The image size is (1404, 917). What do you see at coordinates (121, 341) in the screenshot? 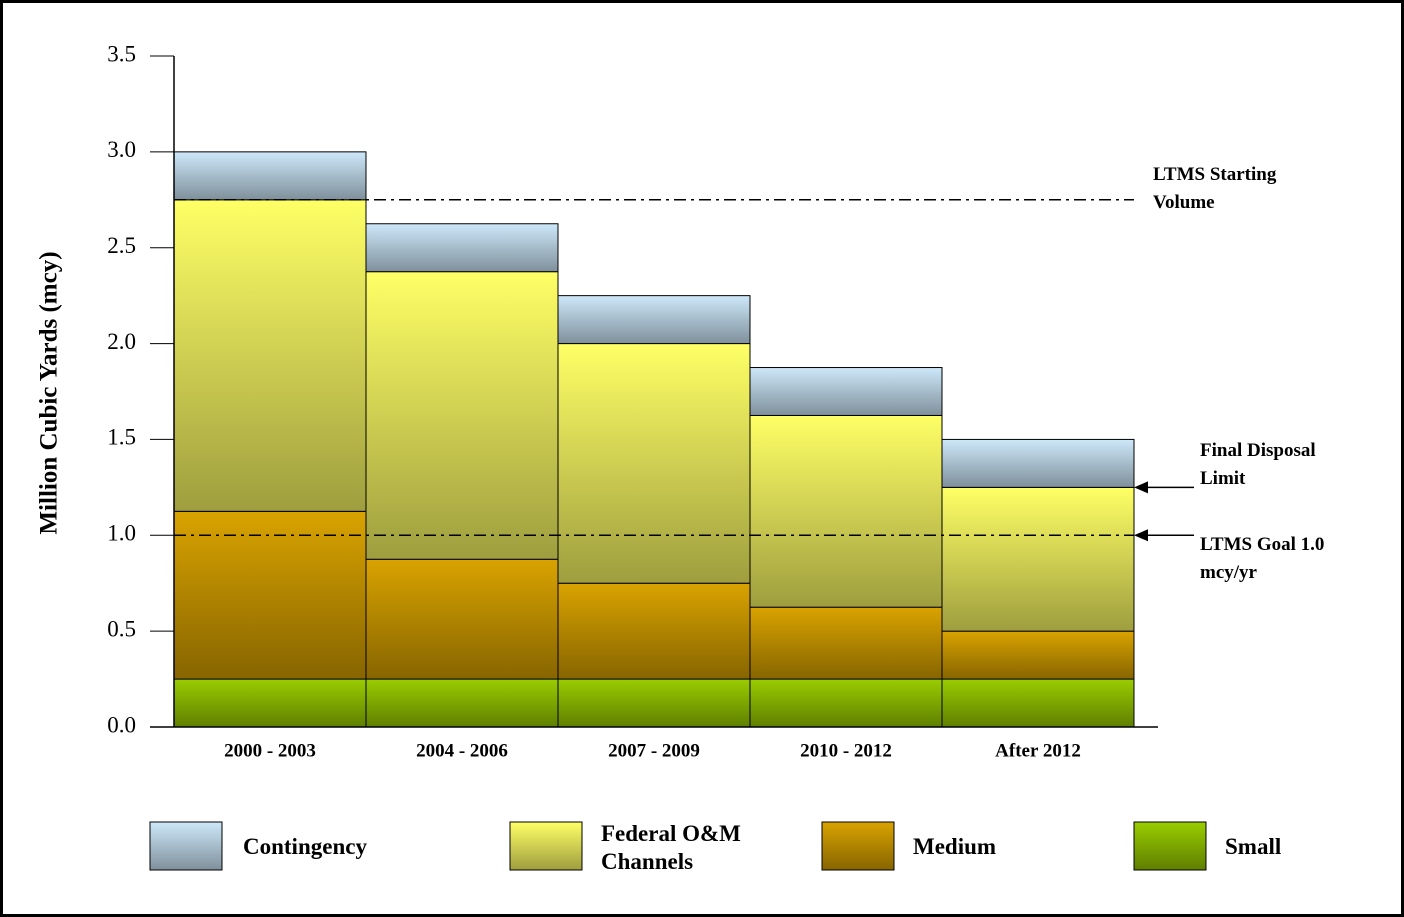
I see `y-tick-label: 2.0` at bounding box center [121, 341].